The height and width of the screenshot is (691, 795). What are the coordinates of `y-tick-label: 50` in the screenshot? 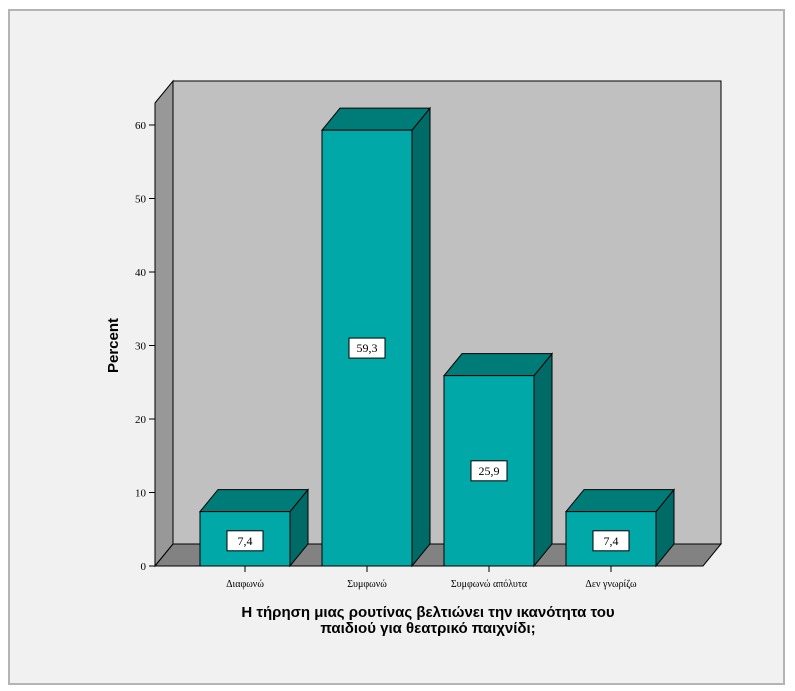 It's located at (141, 200).